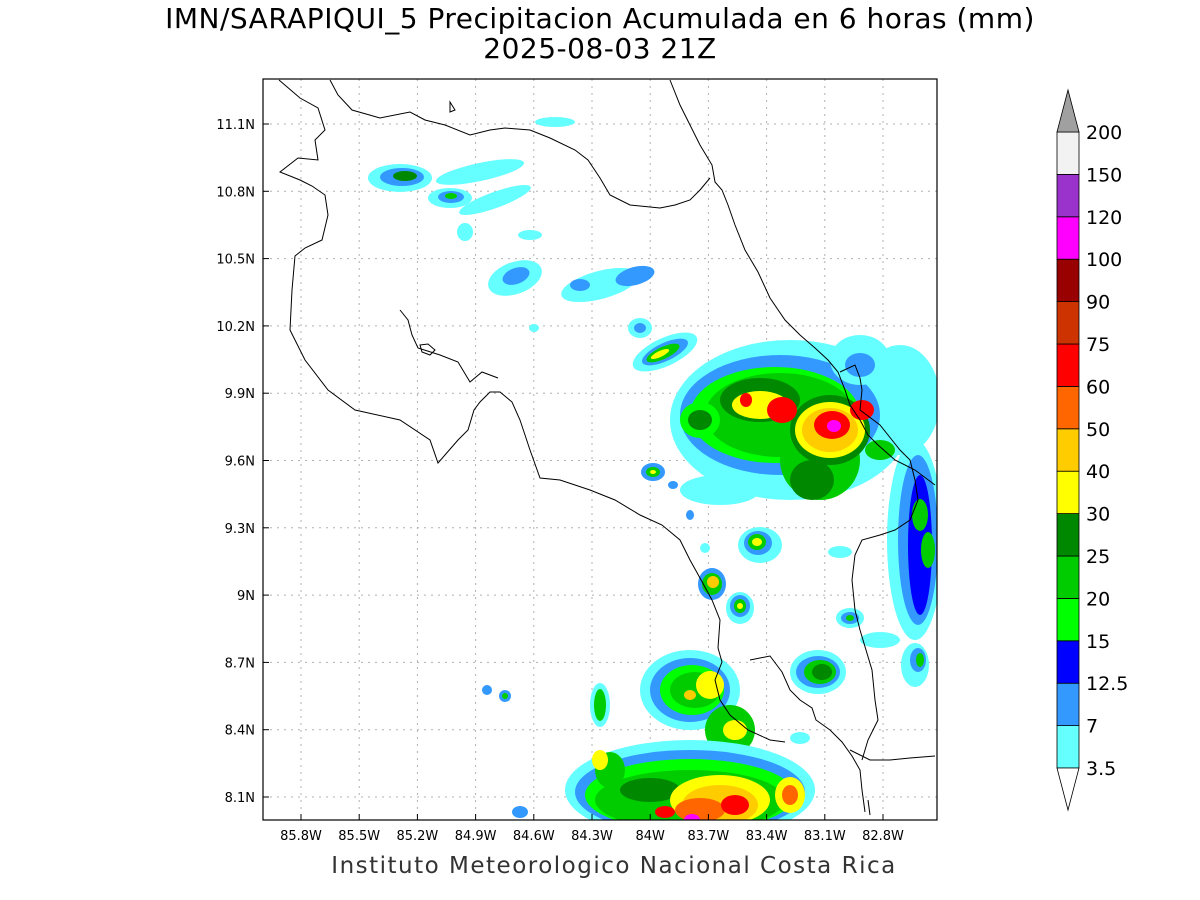  Describe the element at coordinates (1104, 133) in the screenshot. I see `colorbar-label: 200` at that location.